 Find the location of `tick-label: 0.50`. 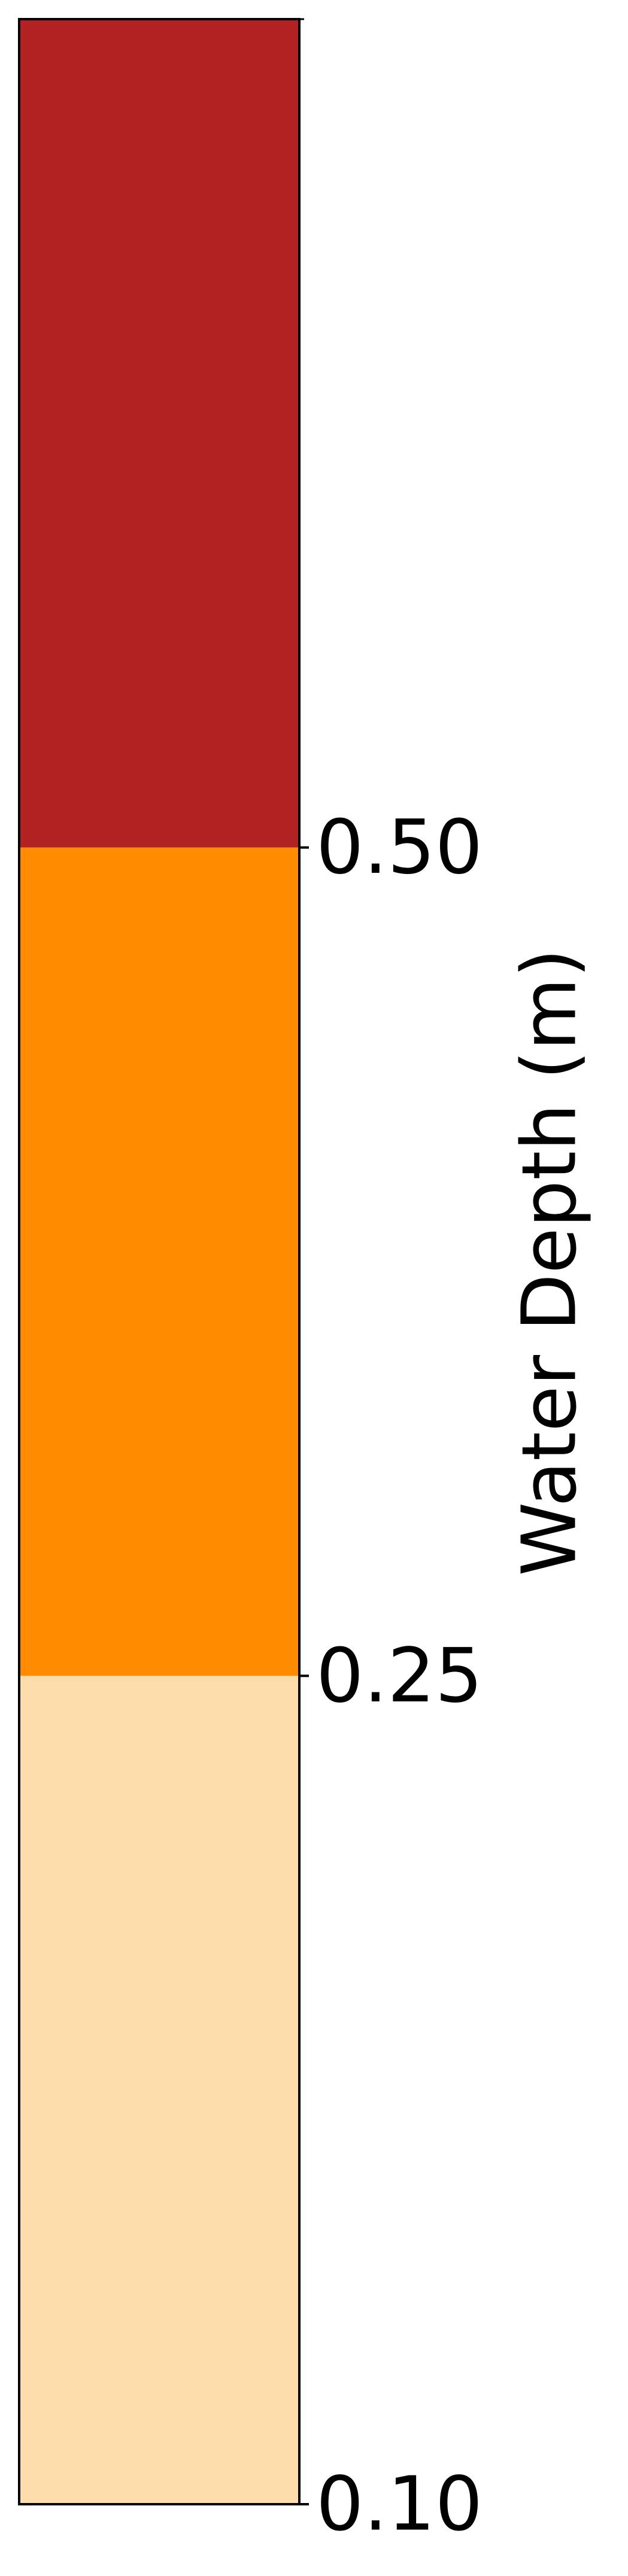

tick-label: 0.50 is located at coordinates (399, 847).